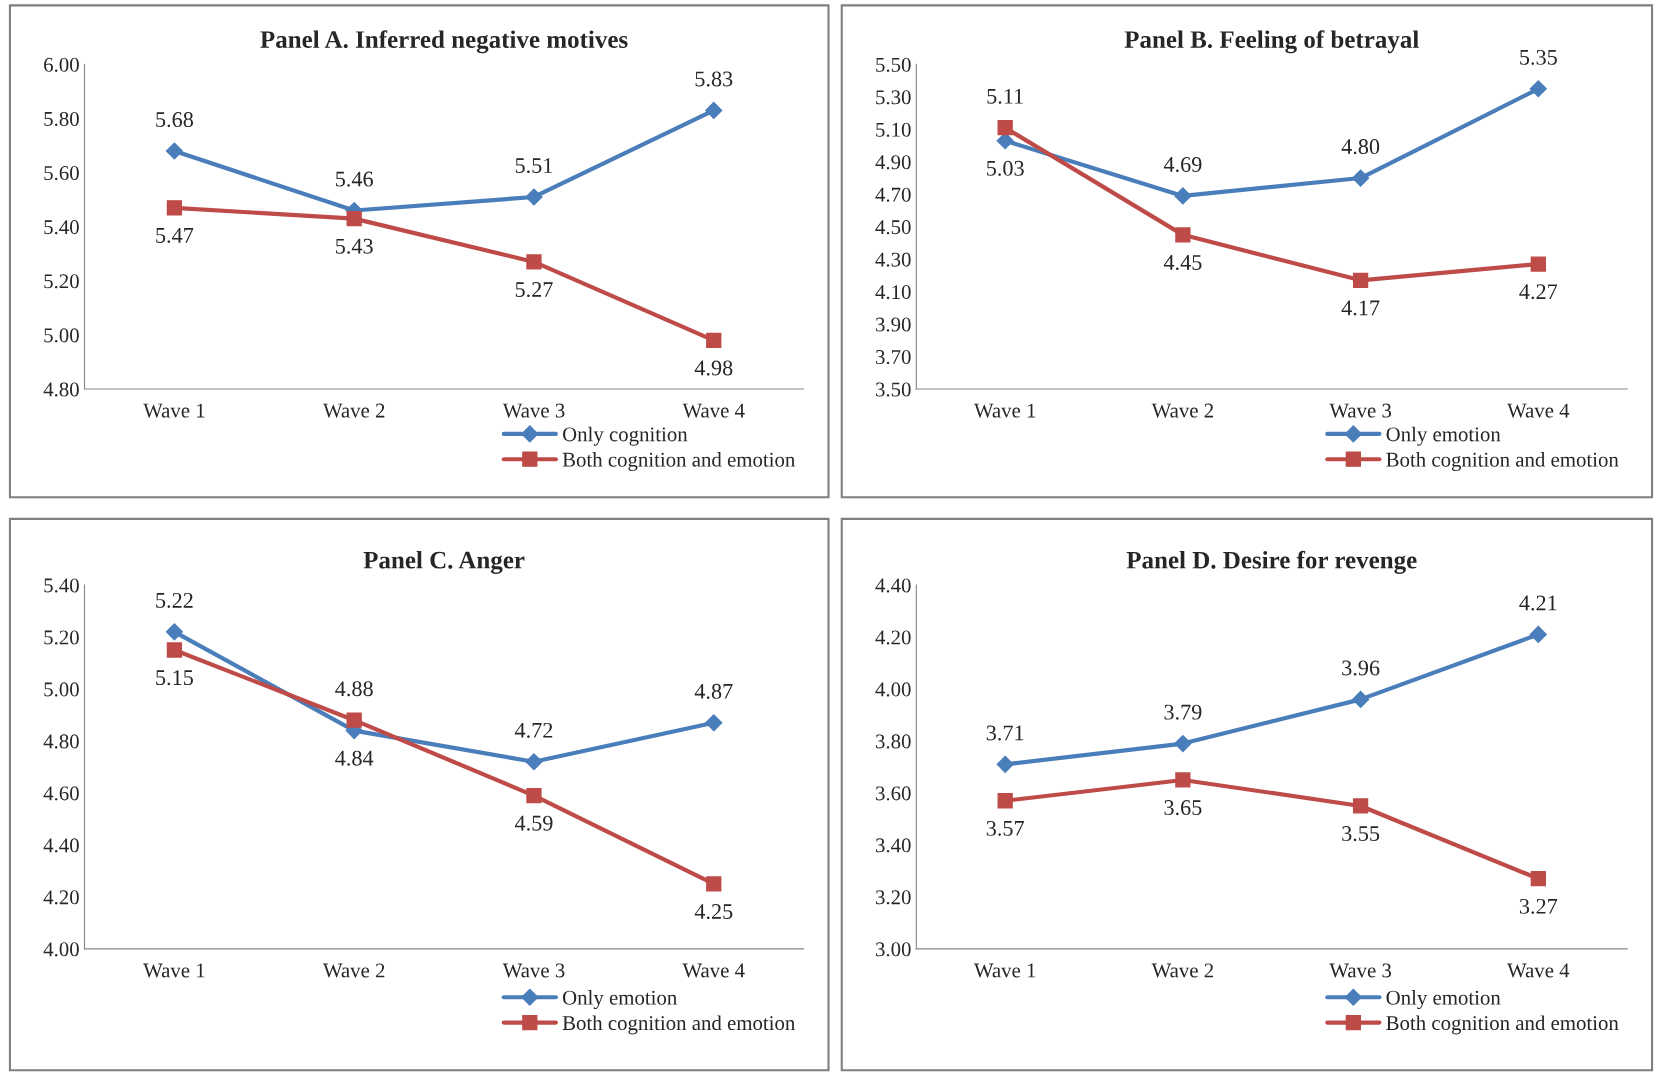 The height and width of the screenshot is (1081, 1657). What do you see at coordinates (534, 166) in the screenshot?
I see `data-label: 5.51` at bounding box center [534, 166].